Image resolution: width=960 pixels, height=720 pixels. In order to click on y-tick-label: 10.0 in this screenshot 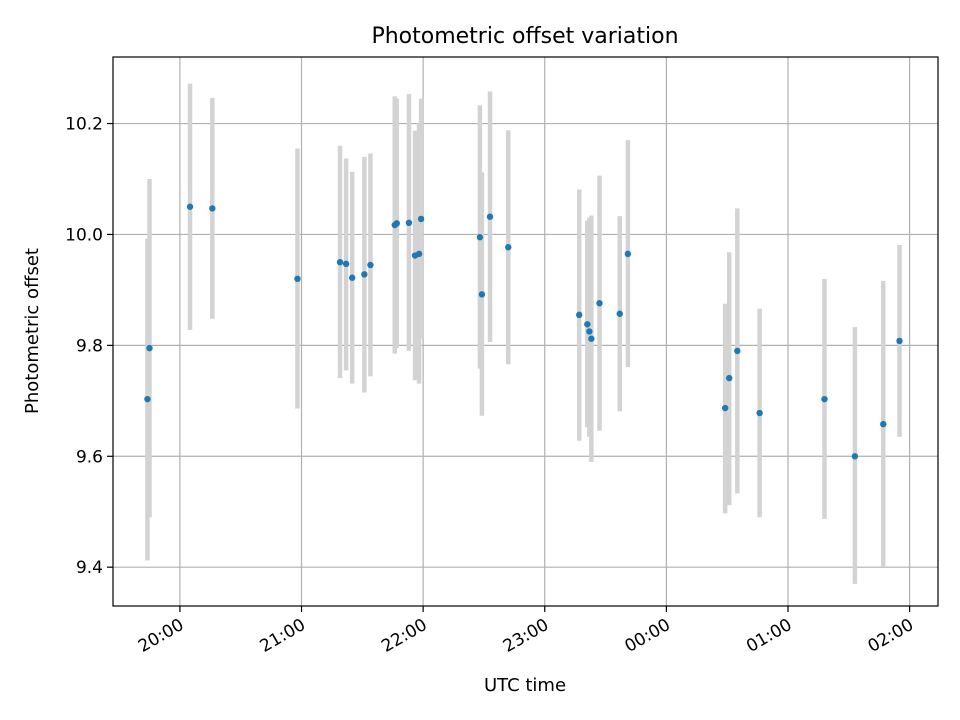, I will do `click(84, 235)`.